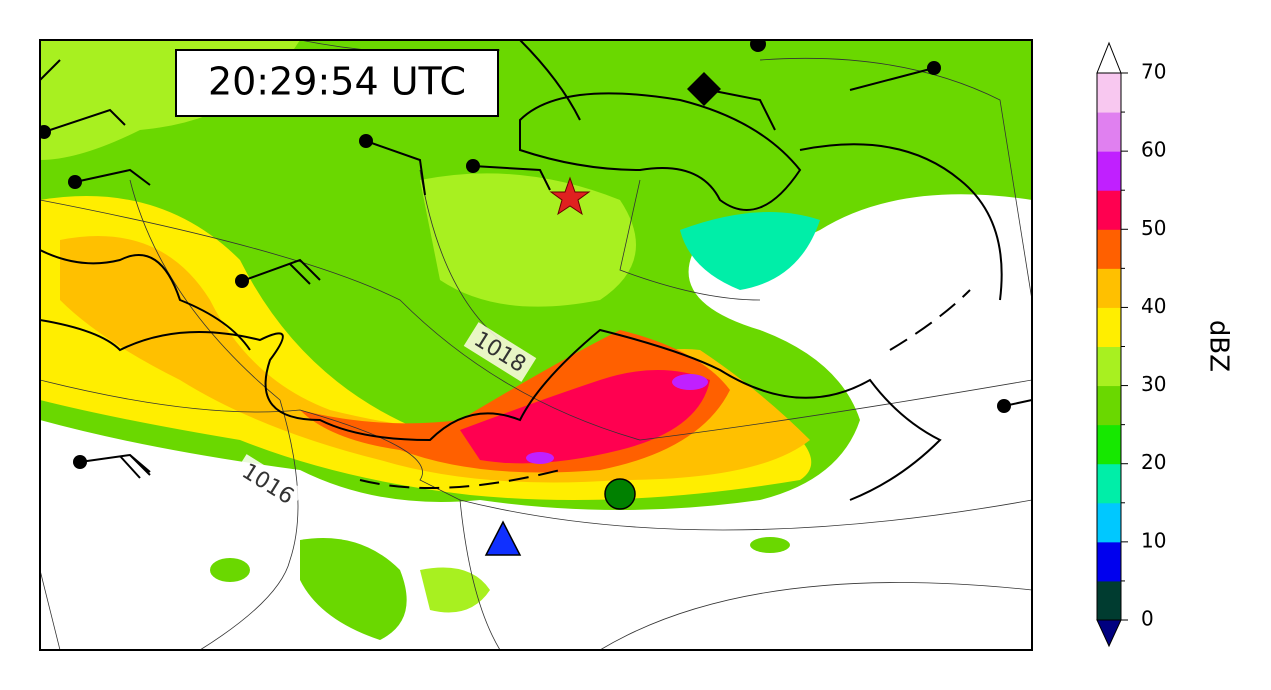 The width and height of the screenshot is (1271, 690). What do you see at coordinates (1153, 384) in the screenshot?
I see `colorbar-tick-label: 30` at bounding box center [1153, 384].